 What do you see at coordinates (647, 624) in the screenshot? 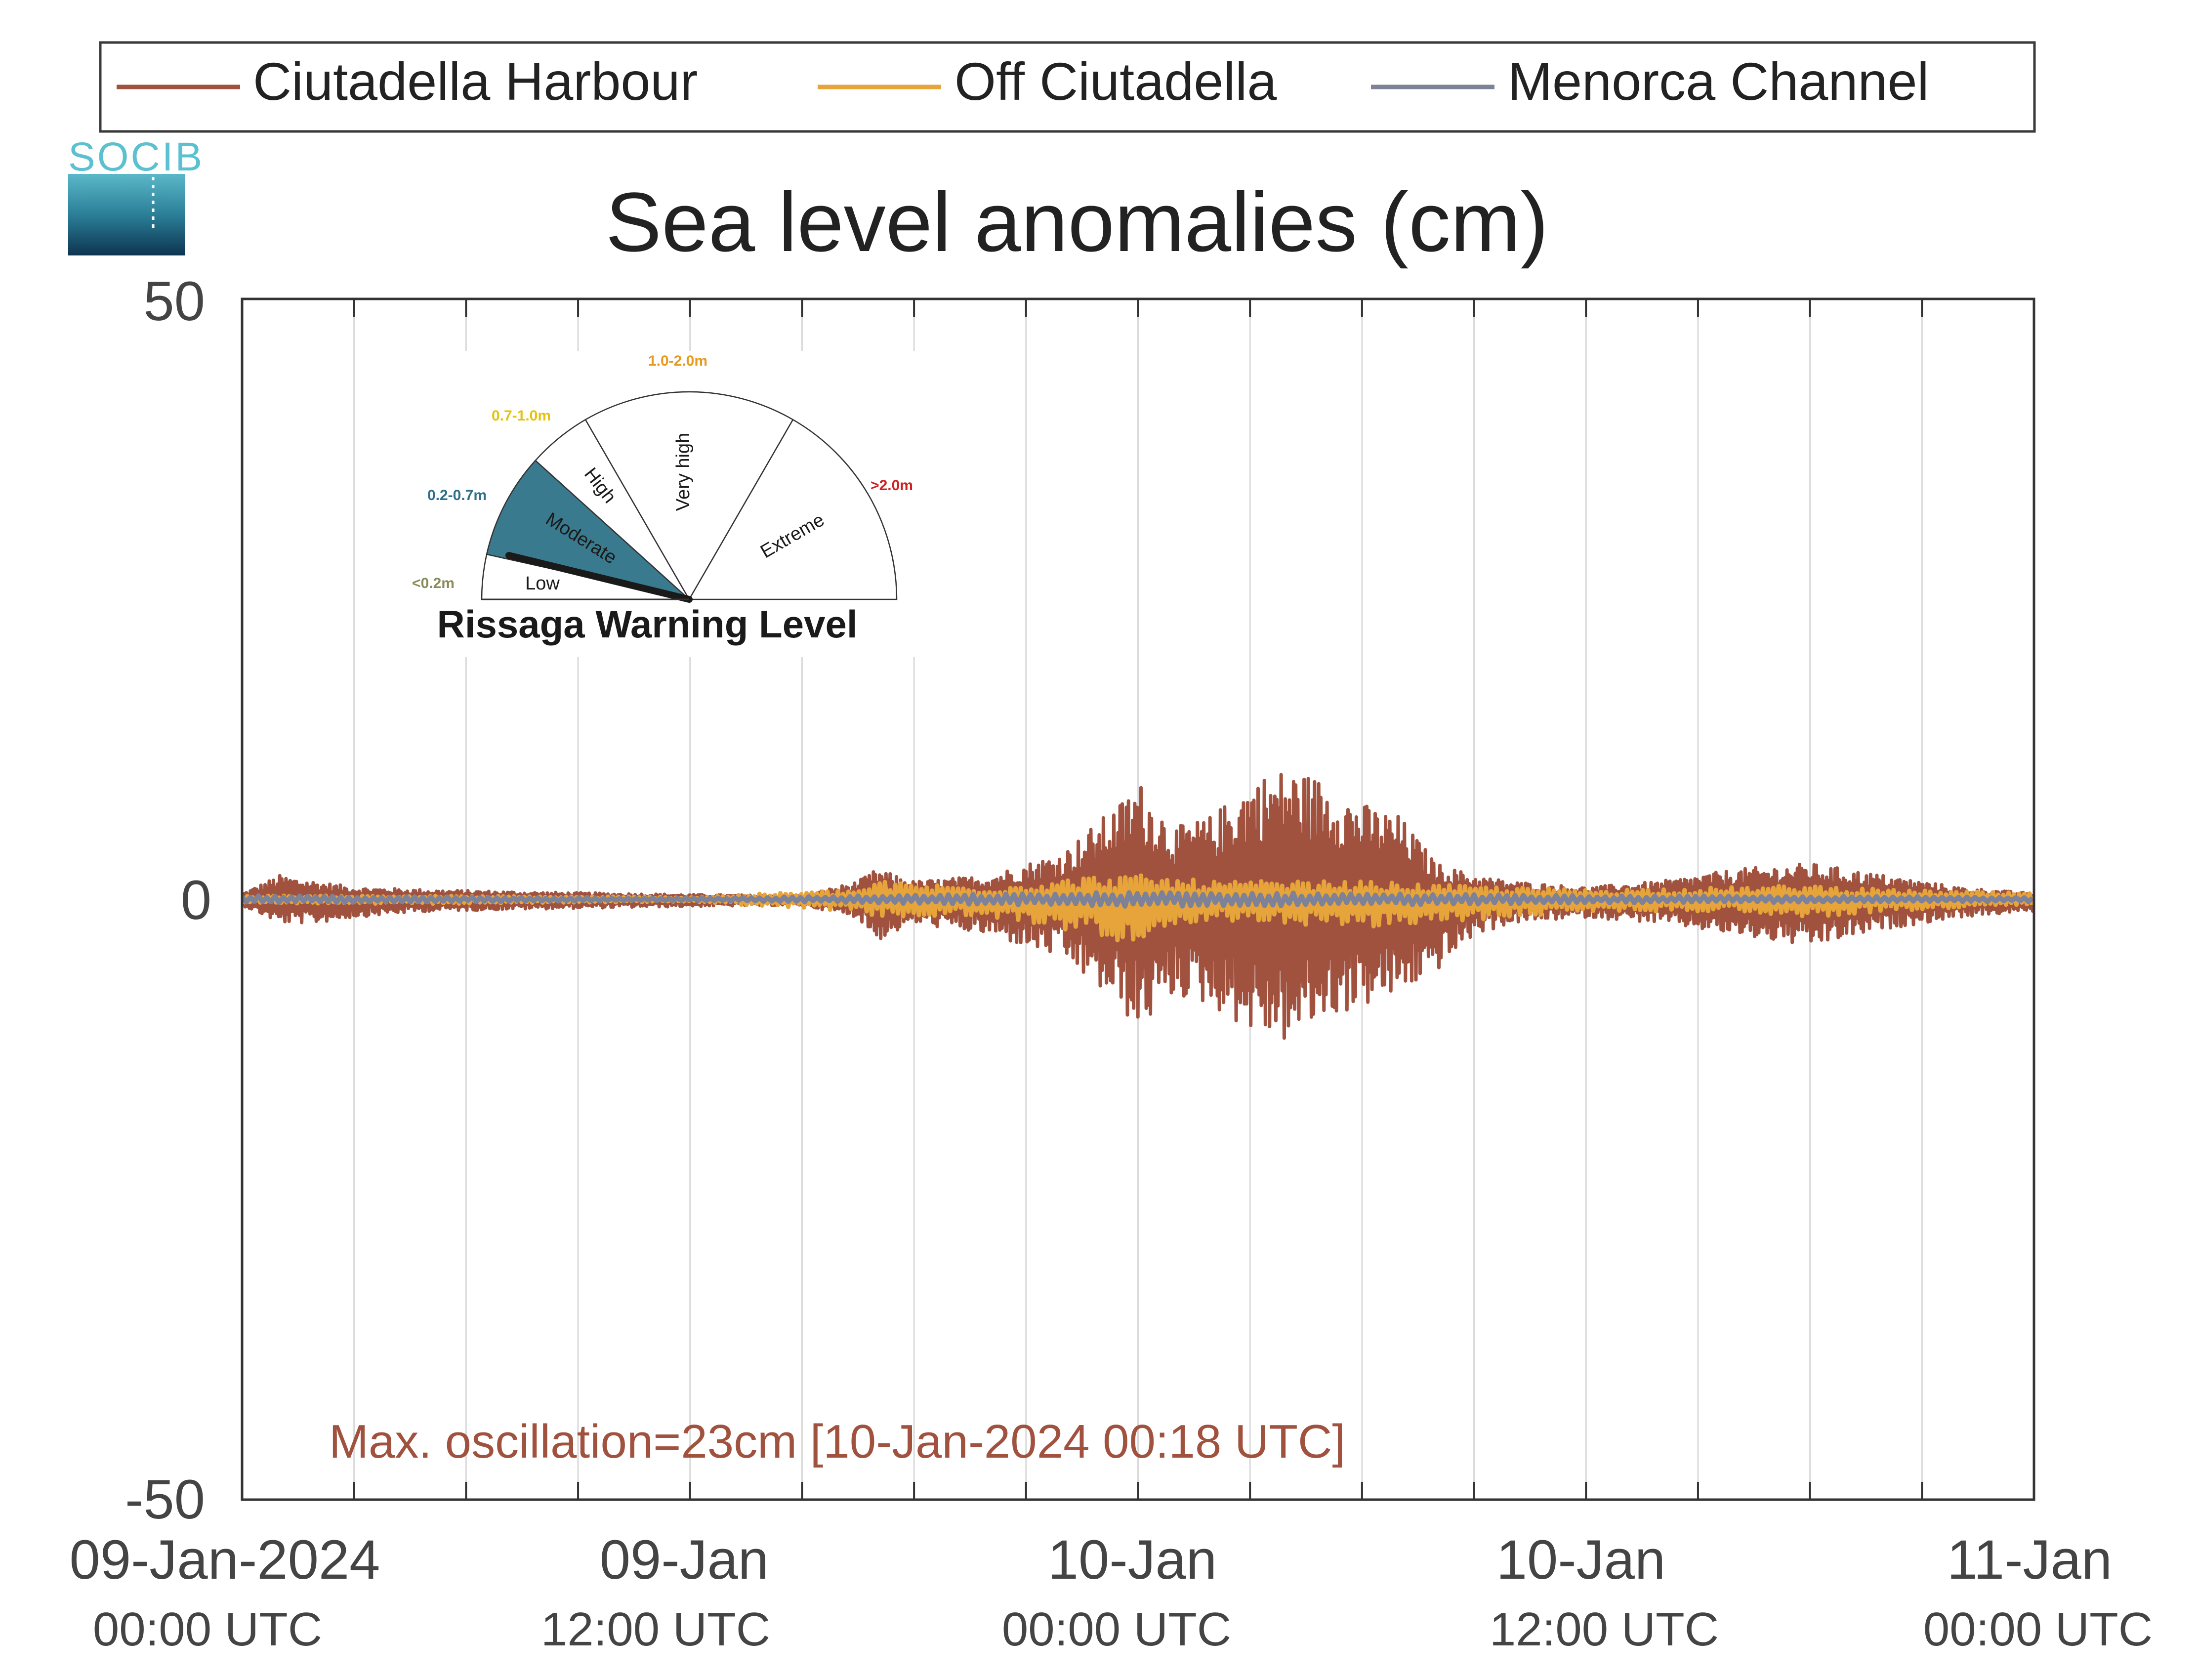
I see `gauge-title: Rissaga Warning Level` at bounding box center [647, 624].